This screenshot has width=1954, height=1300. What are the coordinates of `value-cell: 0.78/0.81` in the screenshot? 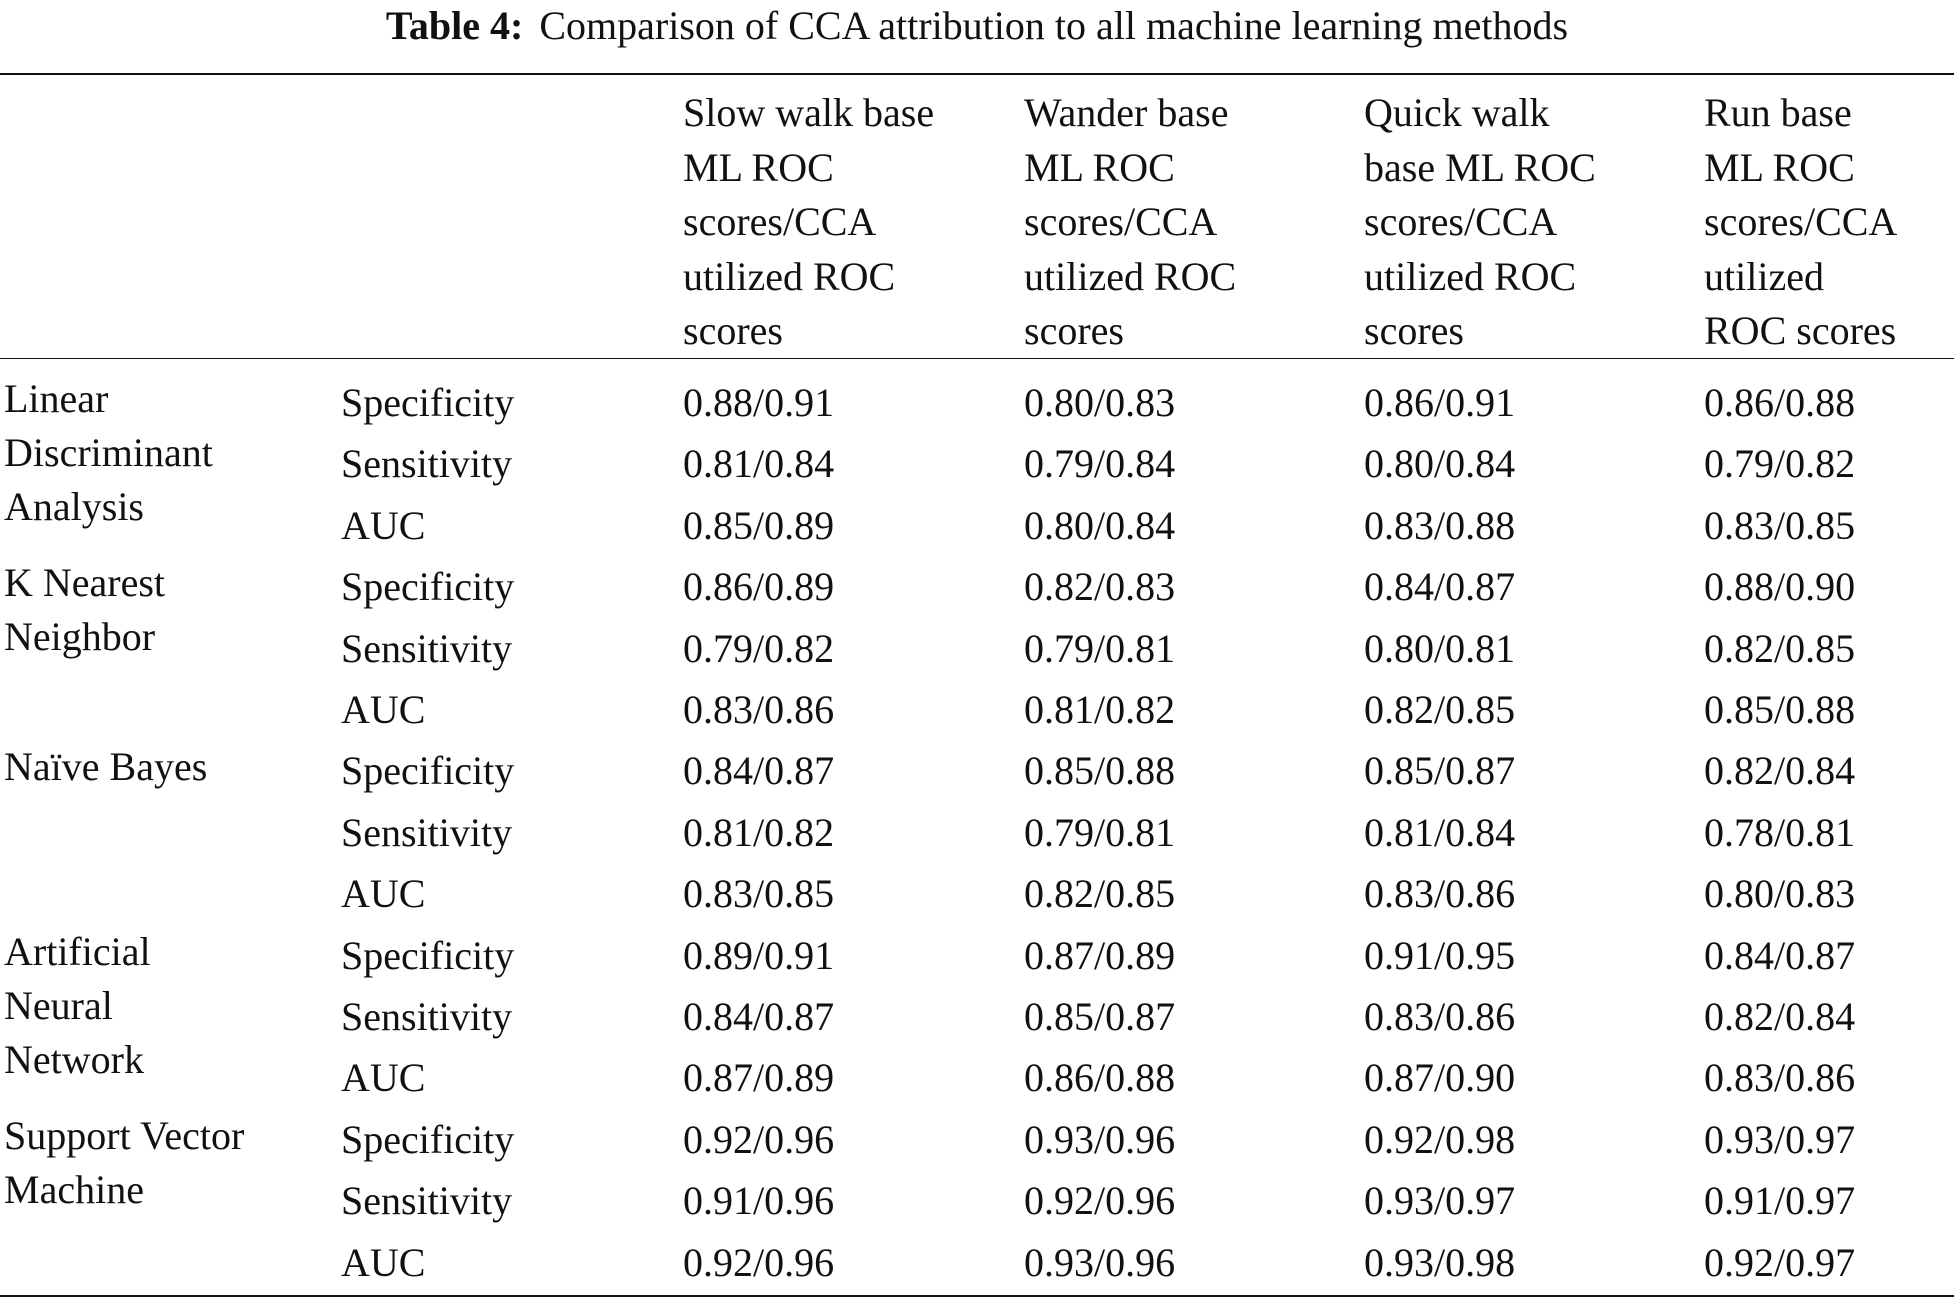 It's located at (1780, 832).